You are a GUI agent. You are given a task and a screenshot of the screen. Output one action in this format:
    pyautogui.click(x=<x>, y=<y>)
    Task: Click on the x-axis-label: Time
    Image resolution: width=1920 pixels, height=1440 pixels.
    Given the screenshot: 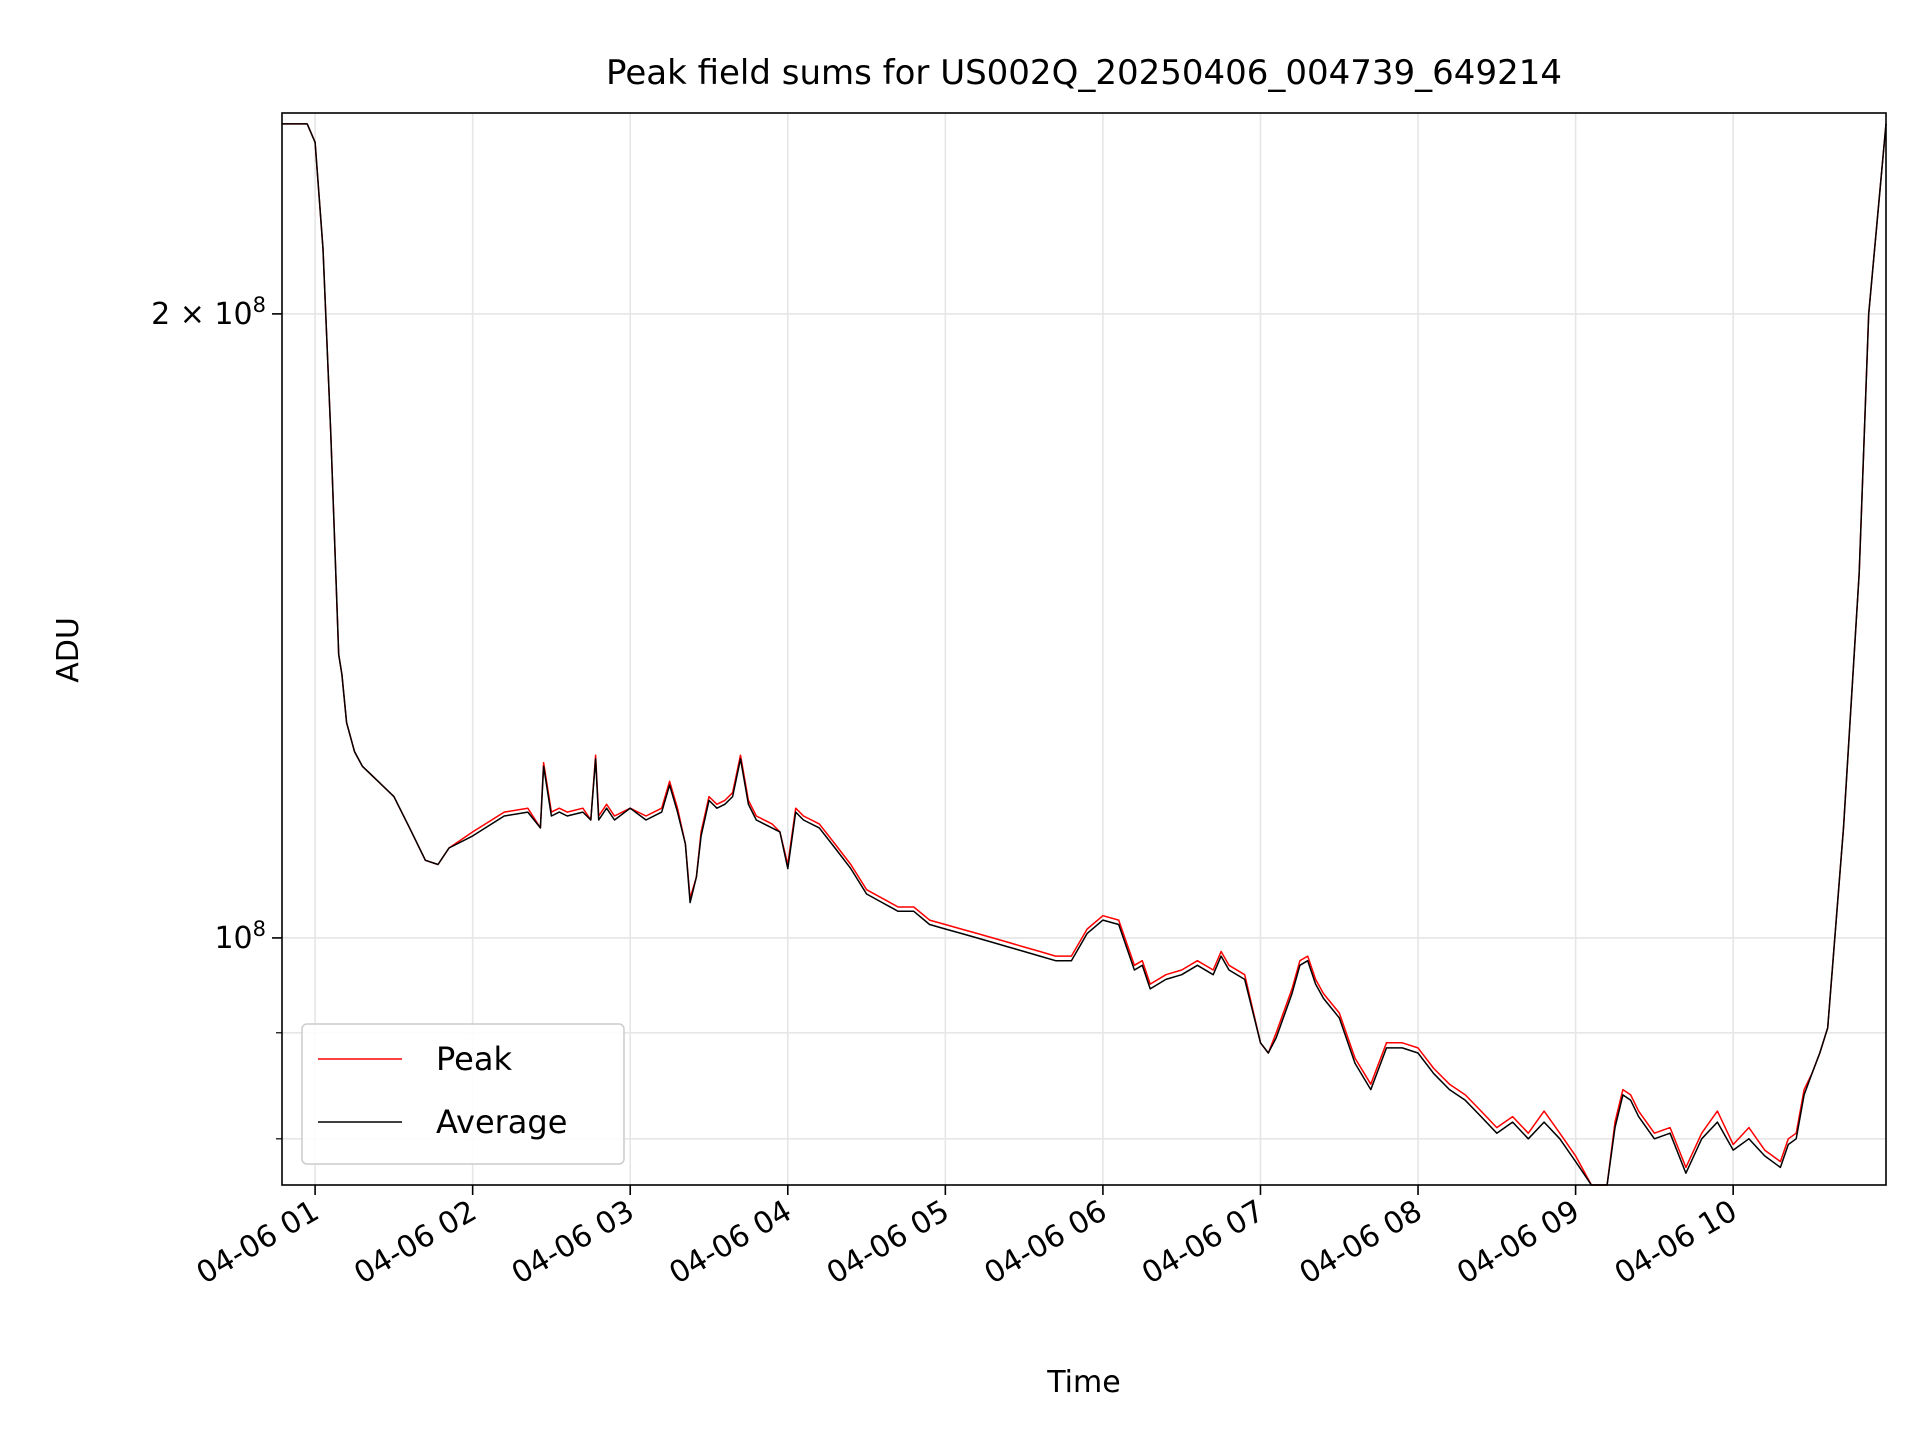 What is the action you would take?
    pyautogui.click(x=1083, y=1382)
    